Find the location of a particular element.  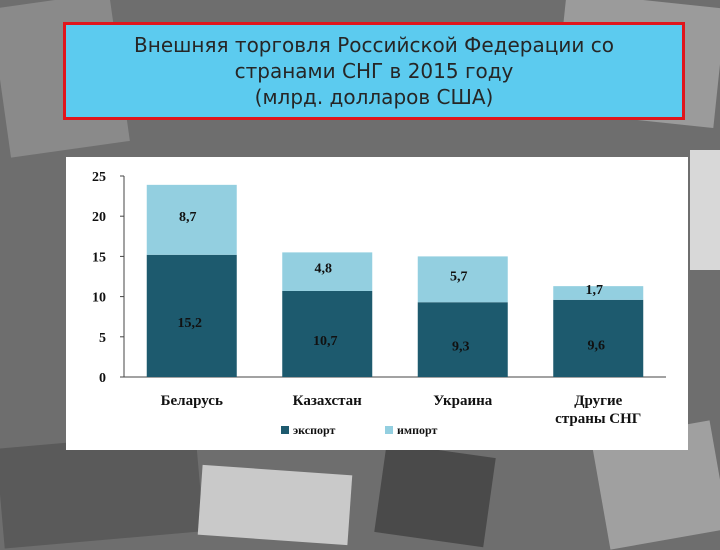

data-label: 15,2 is located at coordinates (190, 323).